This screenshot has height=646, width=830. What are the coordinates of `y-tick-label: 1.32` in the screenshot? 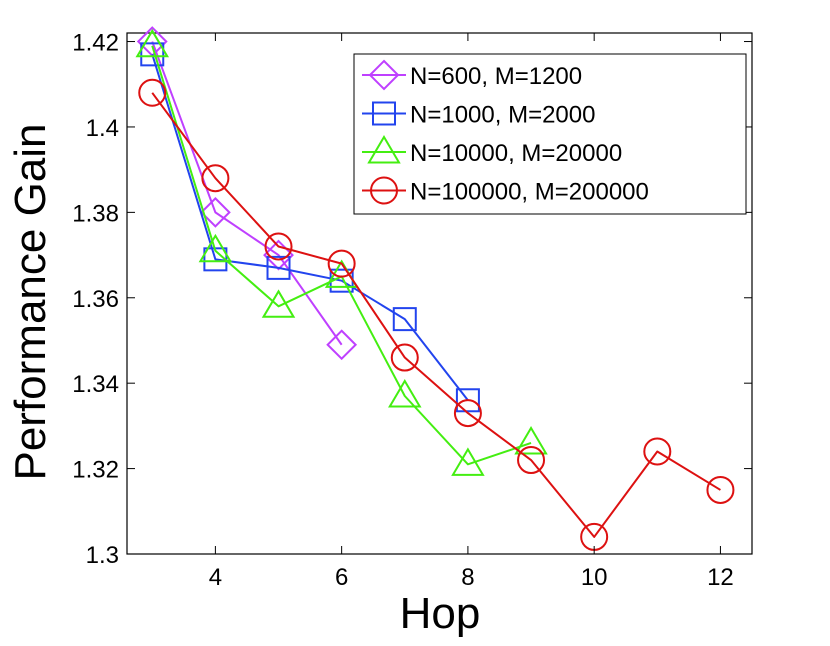 It's located at (95, 470).